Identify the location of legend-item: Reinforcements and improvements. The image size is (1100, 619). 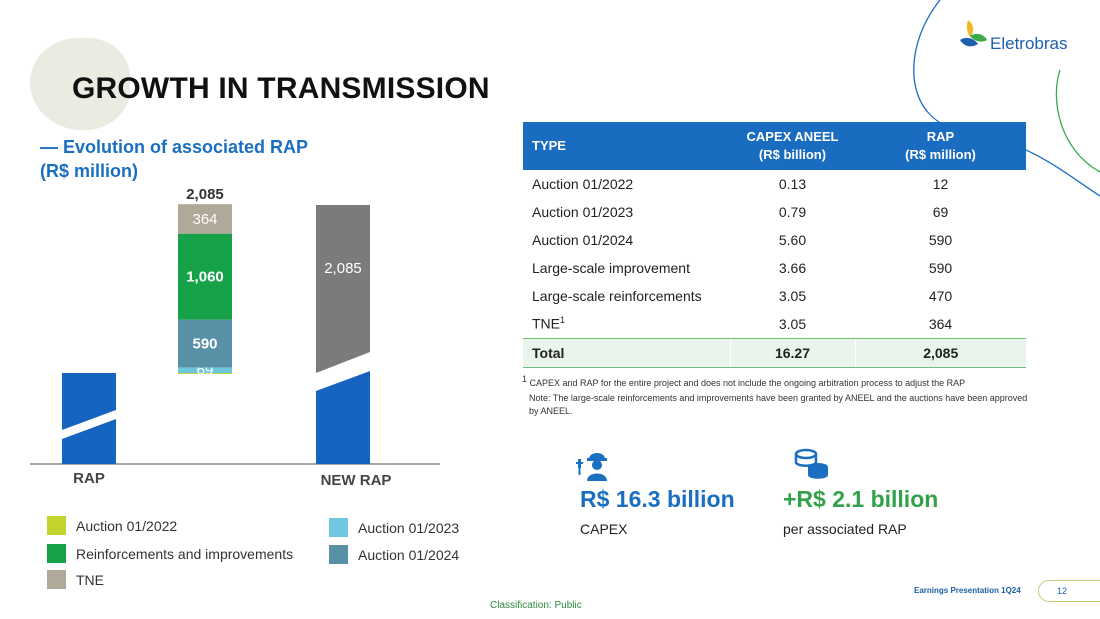
(170, 553).